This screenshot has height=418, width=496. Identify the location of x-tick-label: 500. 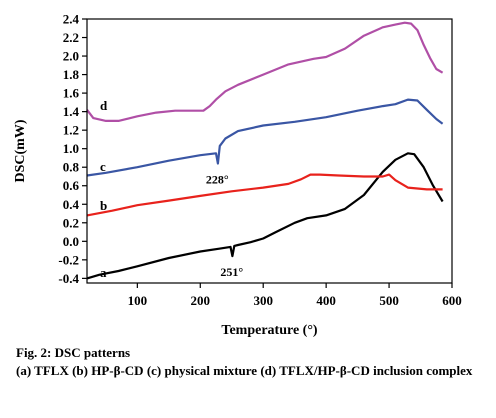
(389, 300).